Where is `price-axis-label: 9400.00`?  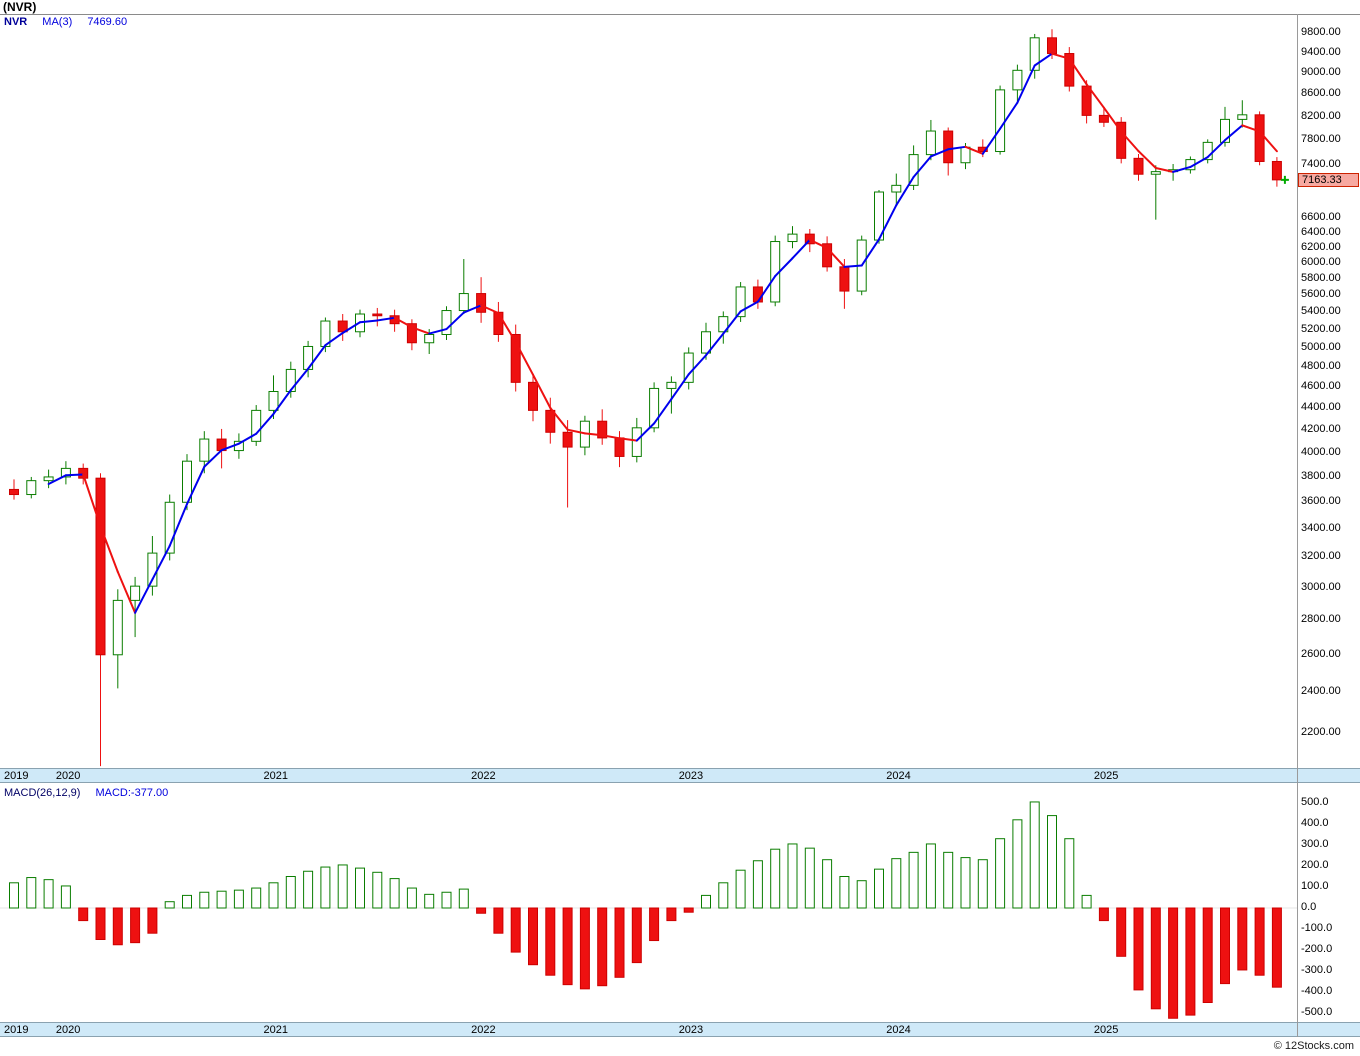
price-axis-label: 9400.00 is located at coordinates (1321, 51).